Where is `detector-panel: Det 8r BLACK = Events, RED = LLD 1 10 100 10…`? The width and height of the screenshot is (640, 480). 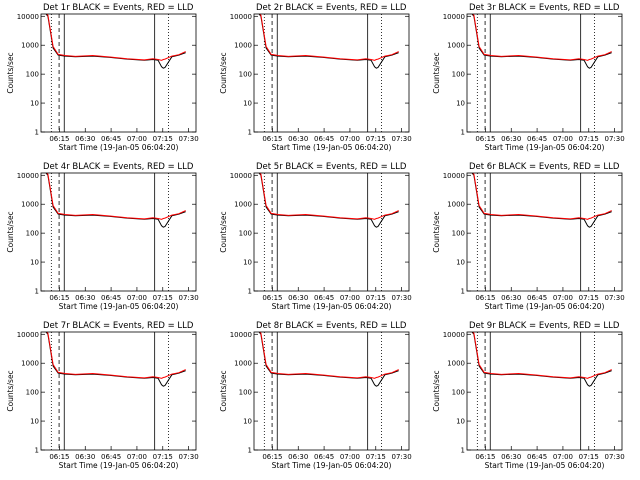 detector-panel: Det 8r BLACK = Events, RED = LLD 1 10 100 10… is located at coordinates (315, 395).